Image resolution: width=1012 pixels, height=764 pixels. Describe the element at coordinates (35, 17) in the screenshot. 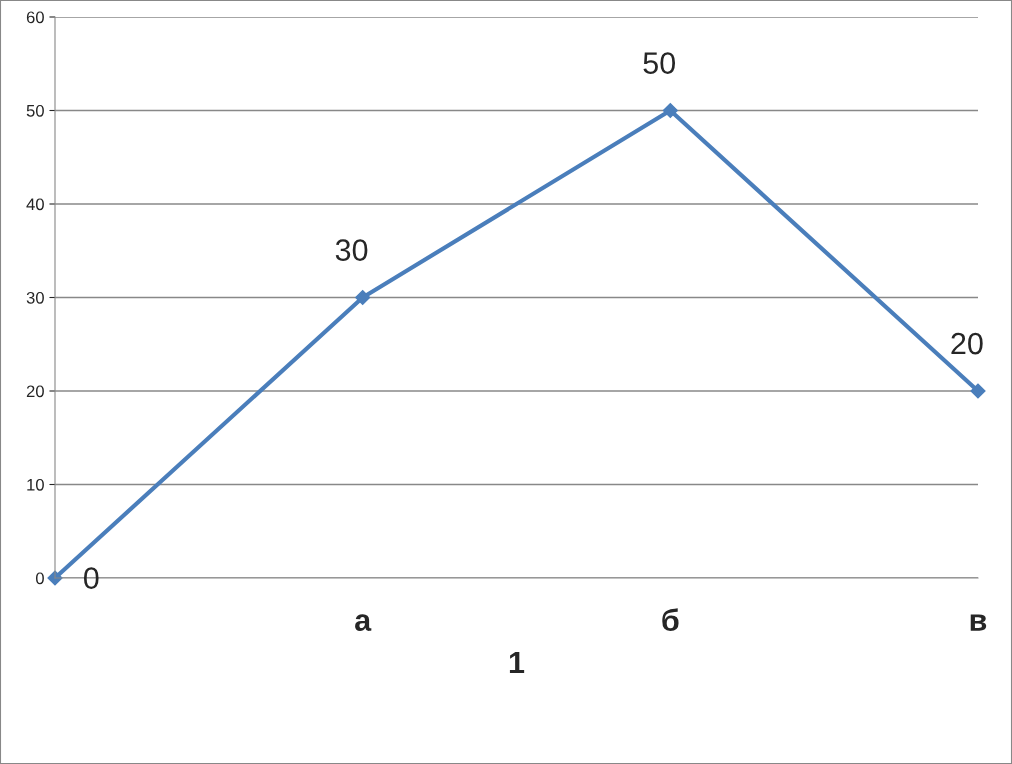

I see `y-tick-label: 60` at that location.